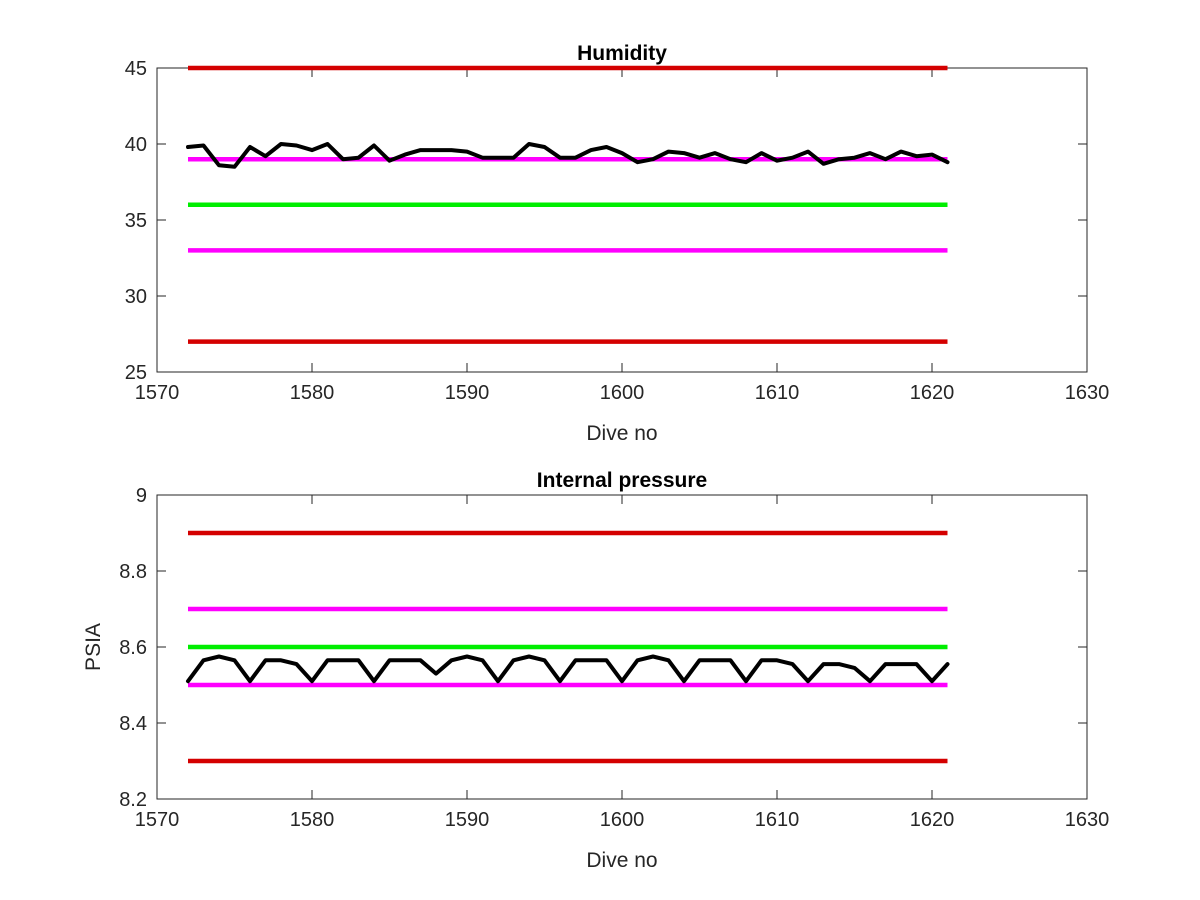 The width and height of the screenshot is (1200, 900). I want to click on y-axis-label: PSIA, so click(93, 647).